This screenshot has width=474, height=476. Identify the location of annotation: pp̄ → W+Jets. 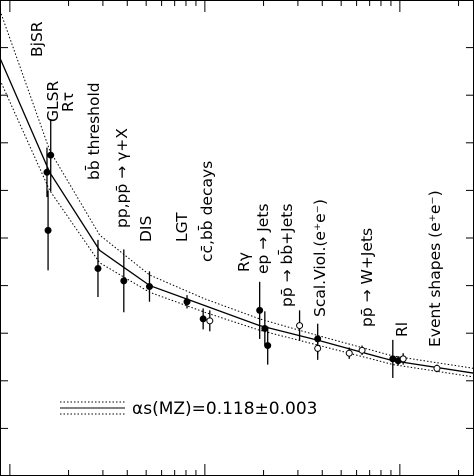
(367, 277).